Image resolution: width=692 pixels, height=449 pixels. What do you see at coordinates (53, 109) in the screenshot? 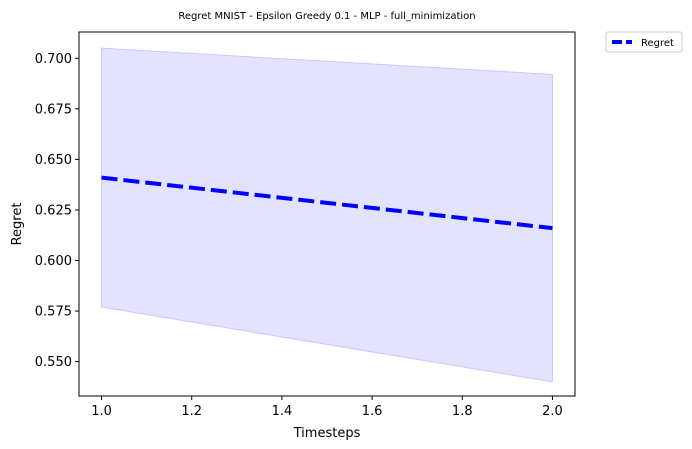
I see `y-tick-label: 0.675` at bounding box center [53, 109].